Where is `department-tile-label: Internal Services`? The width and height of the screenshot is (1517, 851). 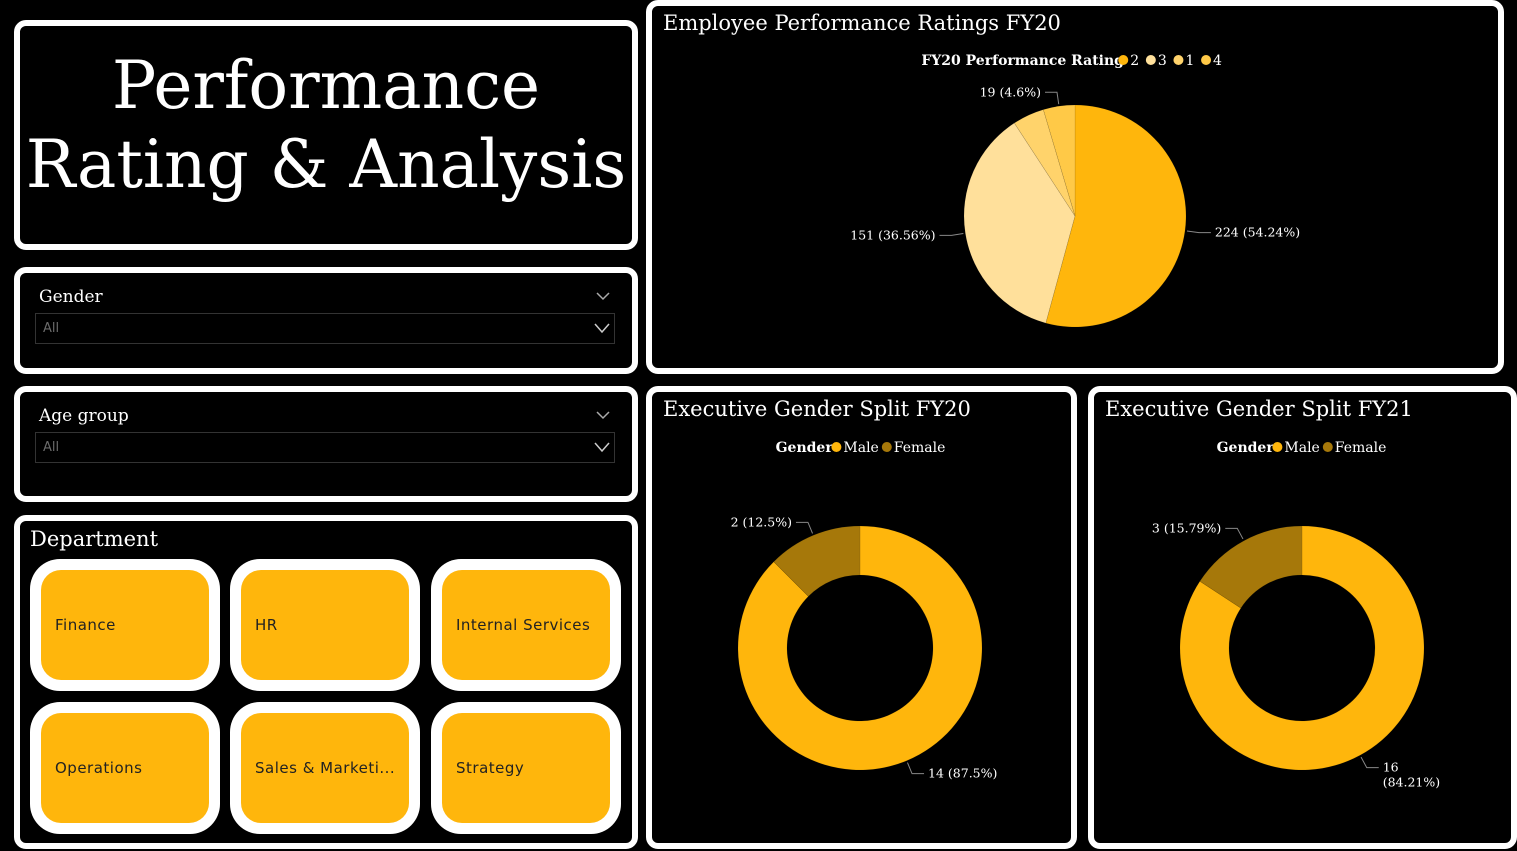
department-tile-label: Internal Services is located at coordinates (523, 625).